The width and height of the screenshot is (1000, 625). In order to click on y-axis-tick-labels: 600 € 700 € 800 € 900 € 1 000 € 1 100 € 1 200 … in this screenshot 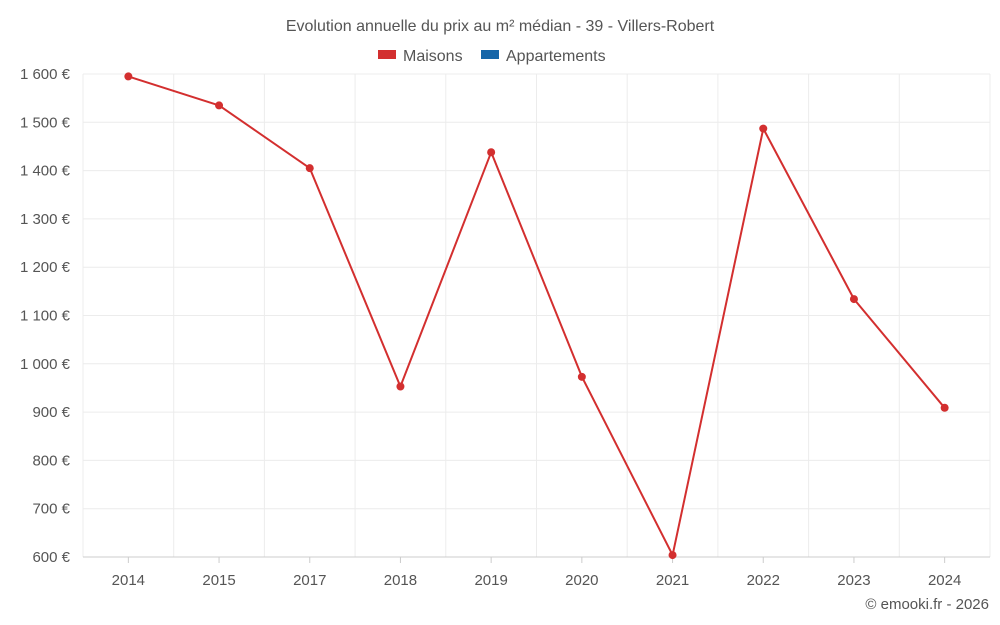, I will do `click(45, 316)`.